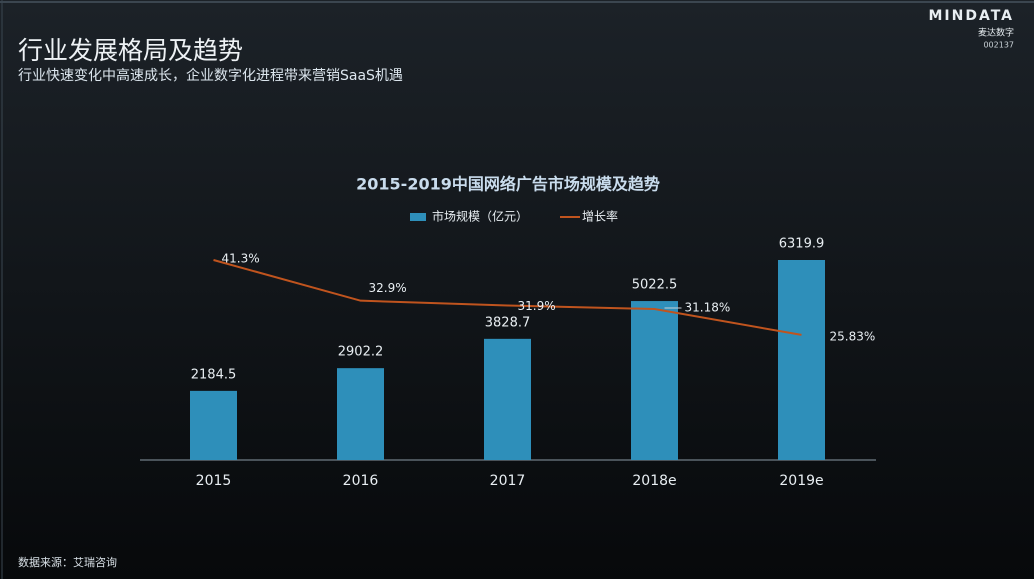  Describe the element at coordinates (508, 184) in the screenshot. I see `chart-title: 2015-2019中国网络广告市场规模及趋势` at that location.